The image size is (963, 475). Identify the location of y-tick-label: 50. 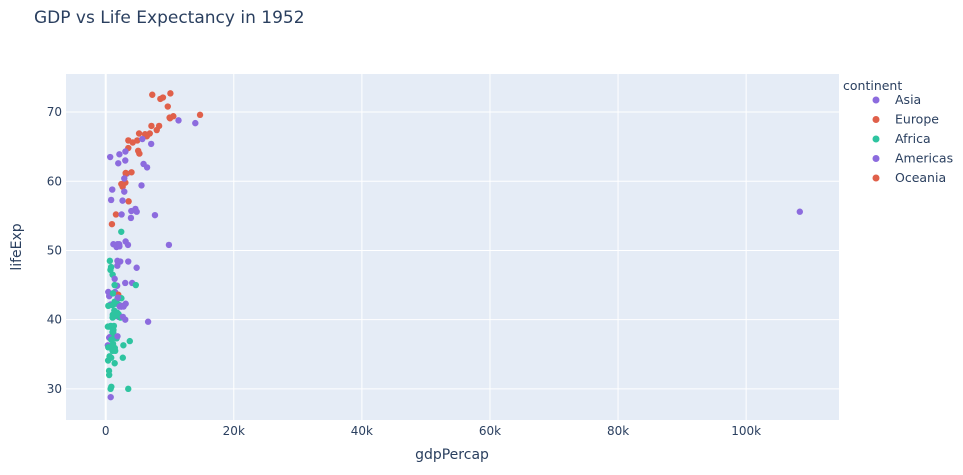
(54, 250).